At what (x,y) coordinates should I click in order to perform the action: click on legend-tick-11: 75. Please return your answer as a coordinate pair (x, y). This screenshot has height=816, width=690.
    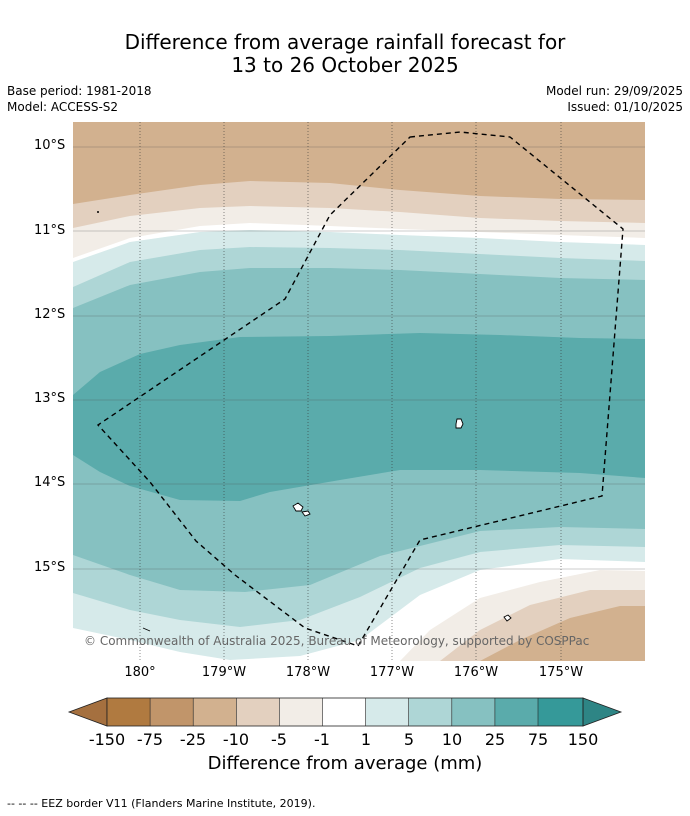
    Looking at the image, I should click on (538, 739).